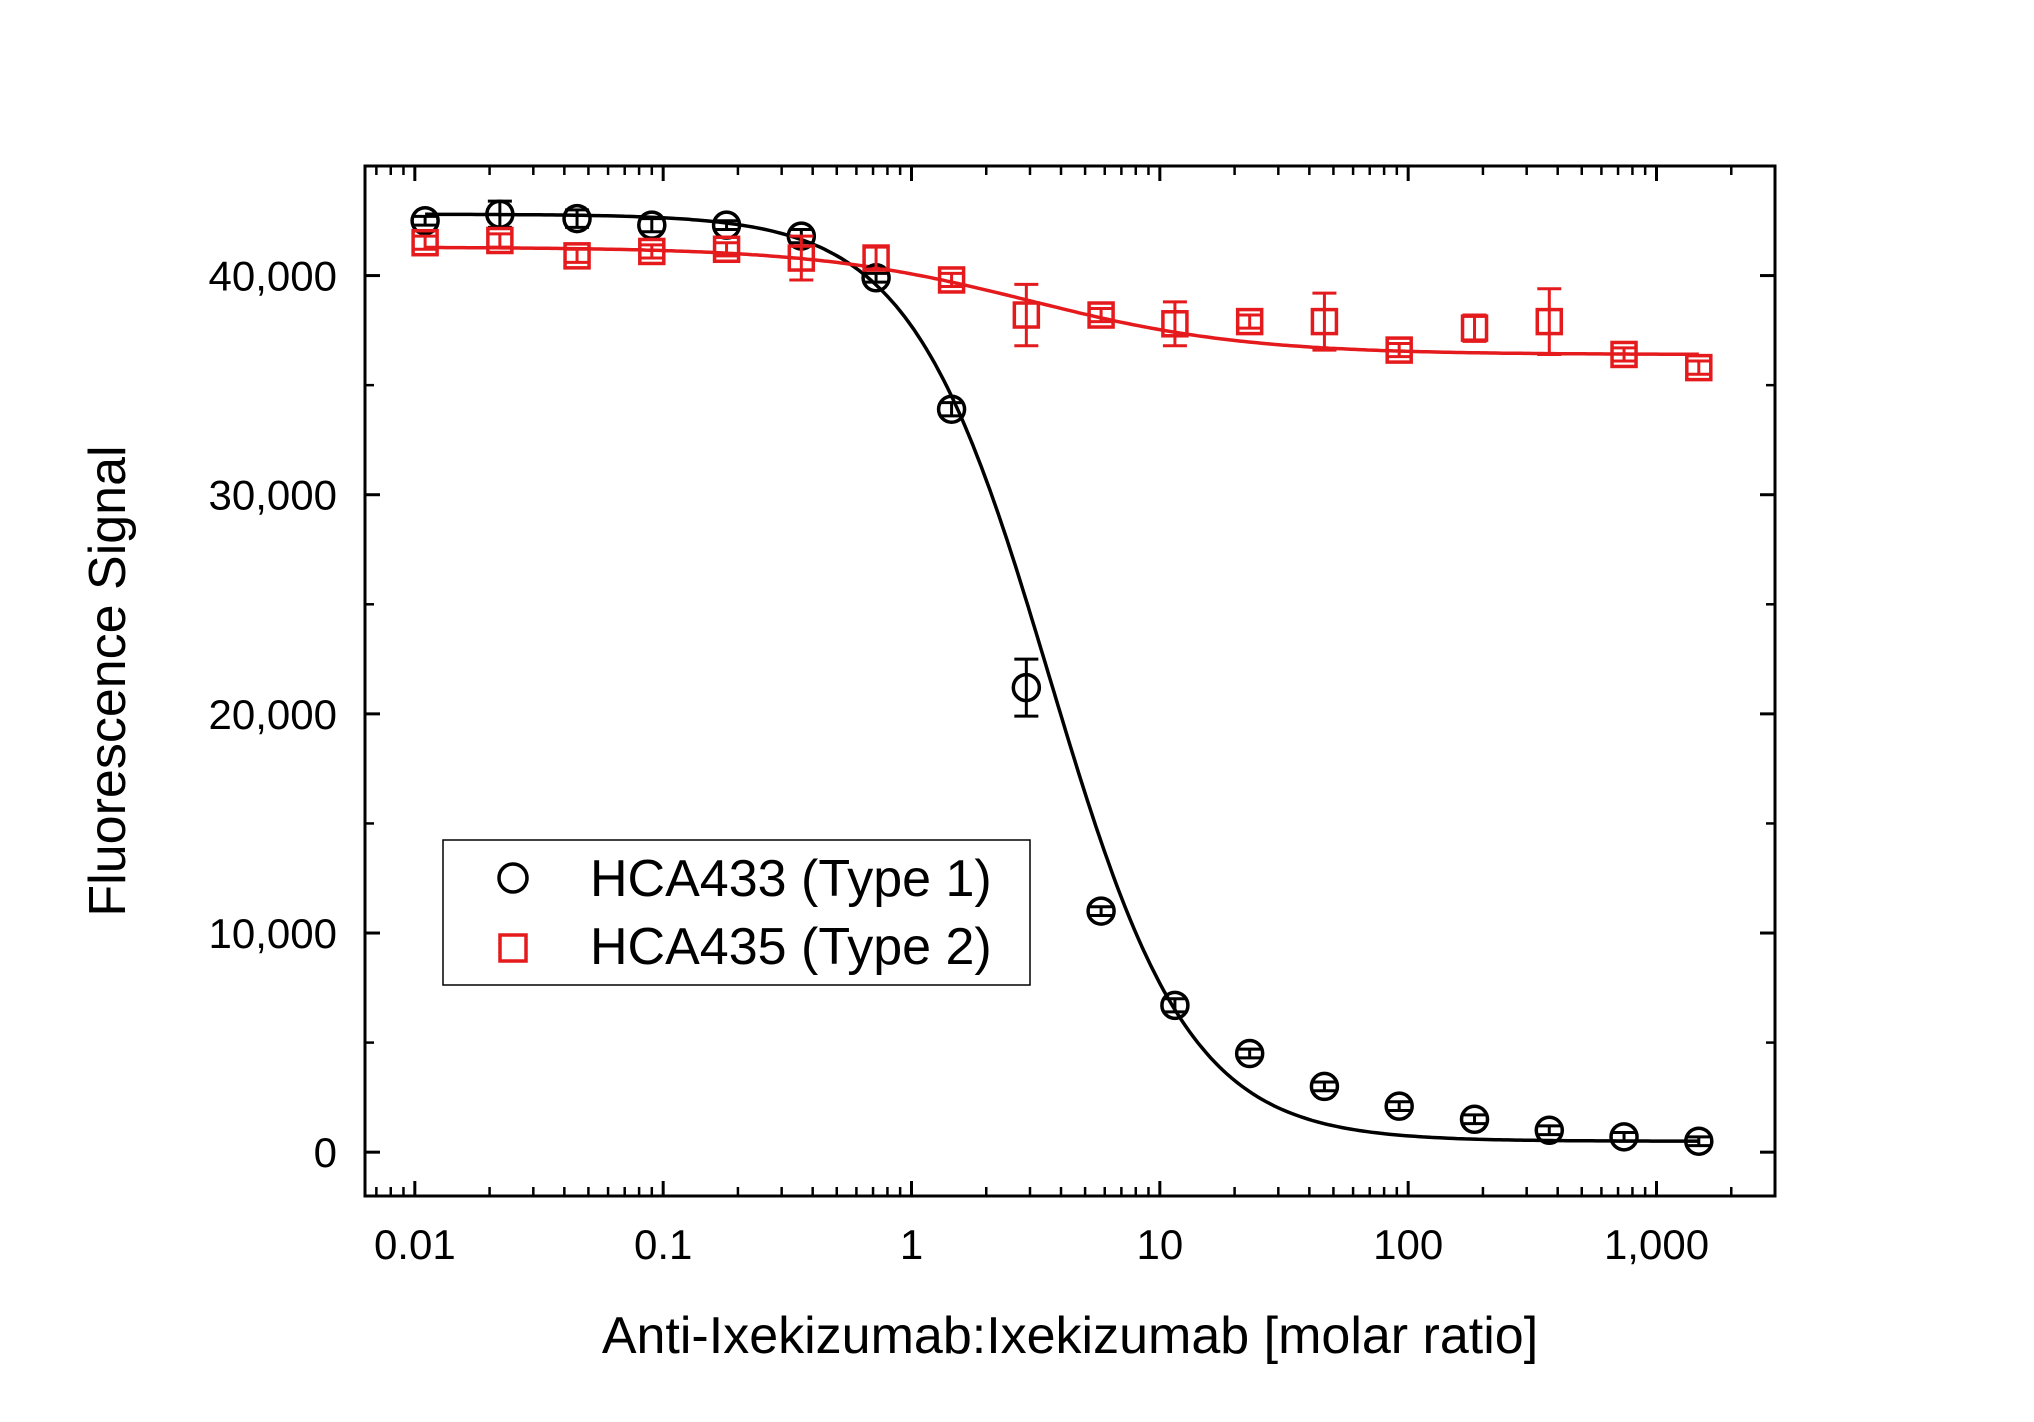  I want to click on x-tick-label: 0.01, so click(415, 1244).